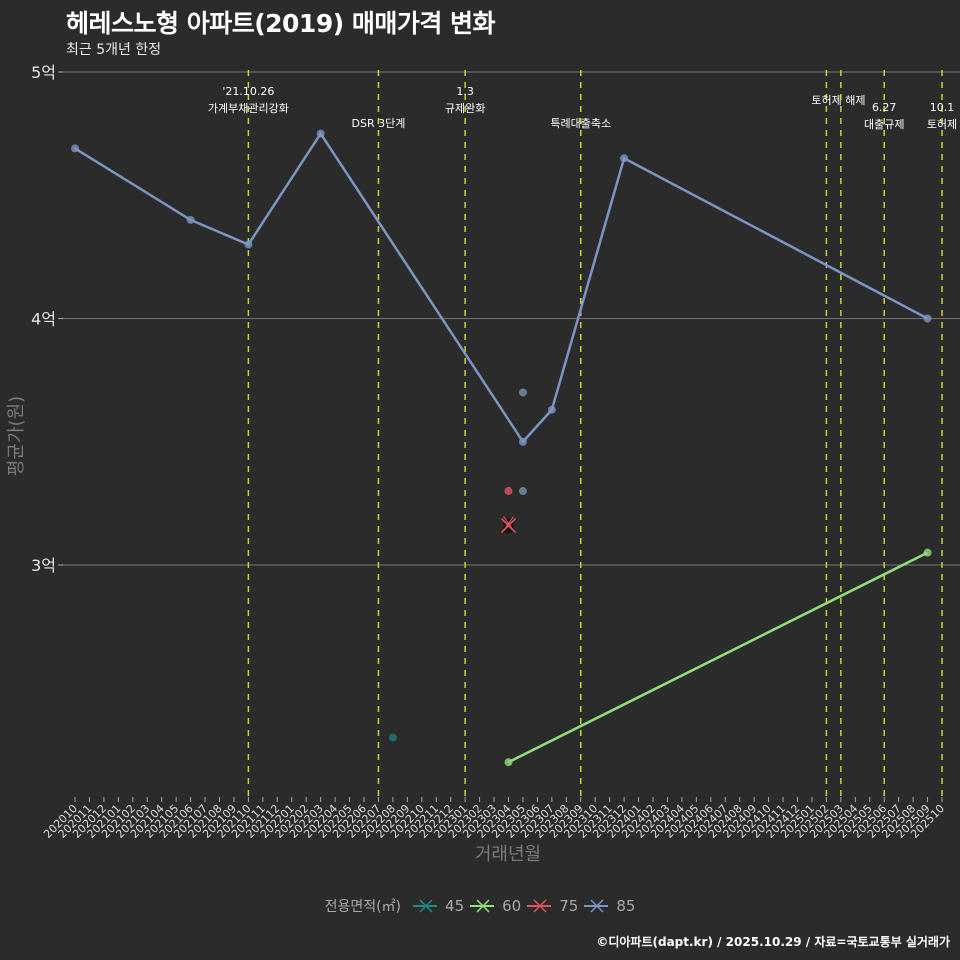  Describe the element at coordinates (626, 906) in the screenshot. I see `legend-label: 85` at that location.